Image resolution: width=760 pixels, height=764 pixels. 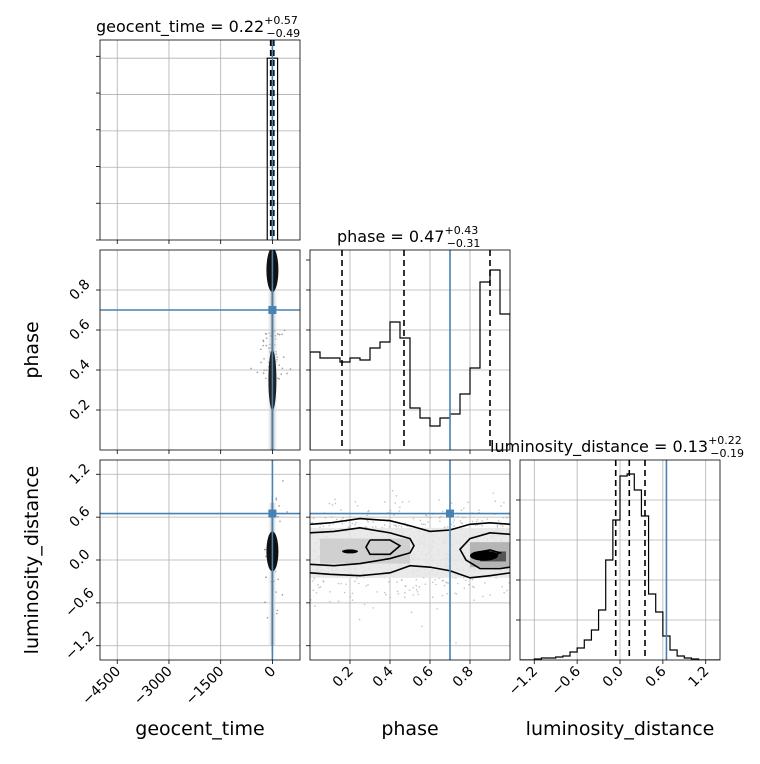 I want to click on y-tick-label: 0.2, so click(x=79, y=409).